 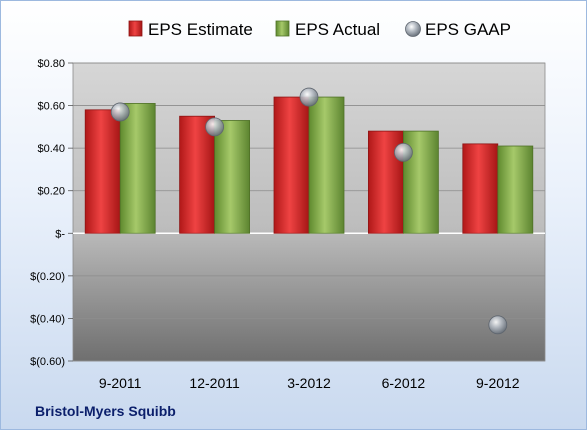 What do you see at coordinates (214, 383) in the screenshot?
I see `x-tick-label: 12-2011` at bounding box center [214, 383].